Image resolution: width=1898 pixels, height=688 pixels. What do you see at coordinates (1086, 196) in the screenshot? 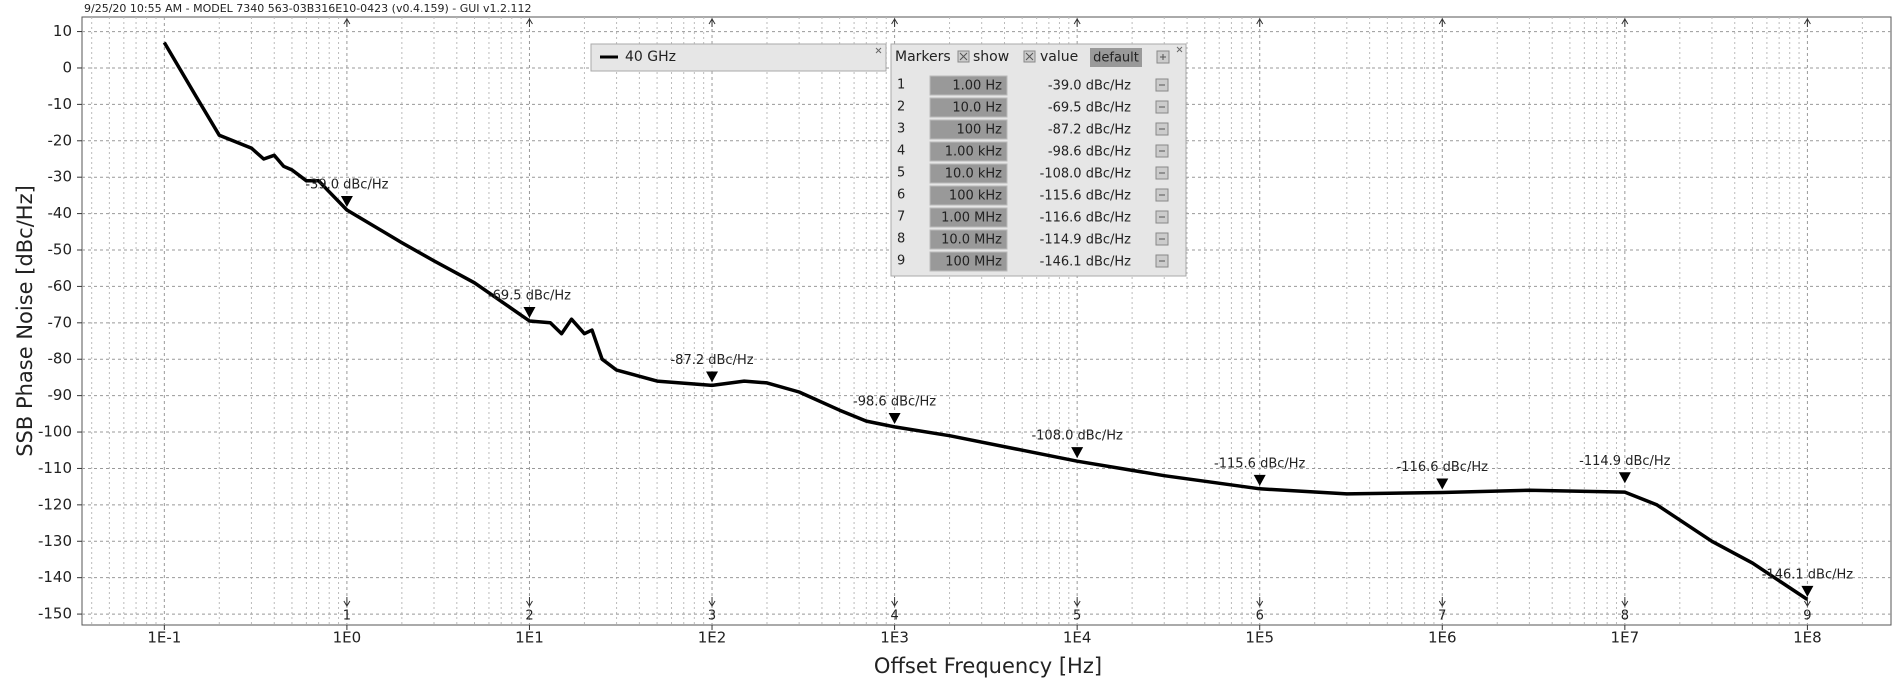
I see `marker-row-value: -115.6 dBc/Hz` at bounding box center [1086, 196].